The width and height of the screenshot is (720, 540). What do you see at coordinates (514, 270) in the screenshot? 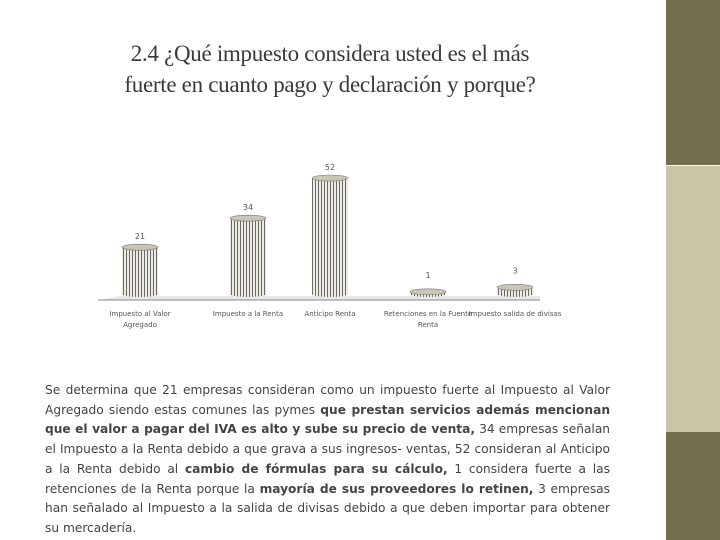
I see `data-label: 3` at bounding box center [514, 270].